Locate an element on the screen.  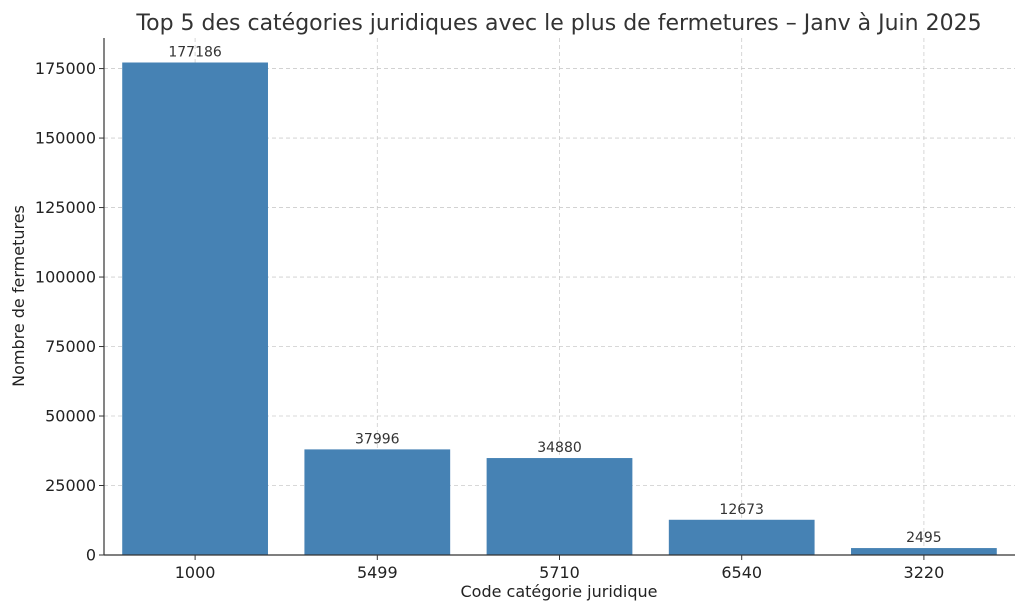
y-tick-label: 175000 is located at coordinates (65, 68).